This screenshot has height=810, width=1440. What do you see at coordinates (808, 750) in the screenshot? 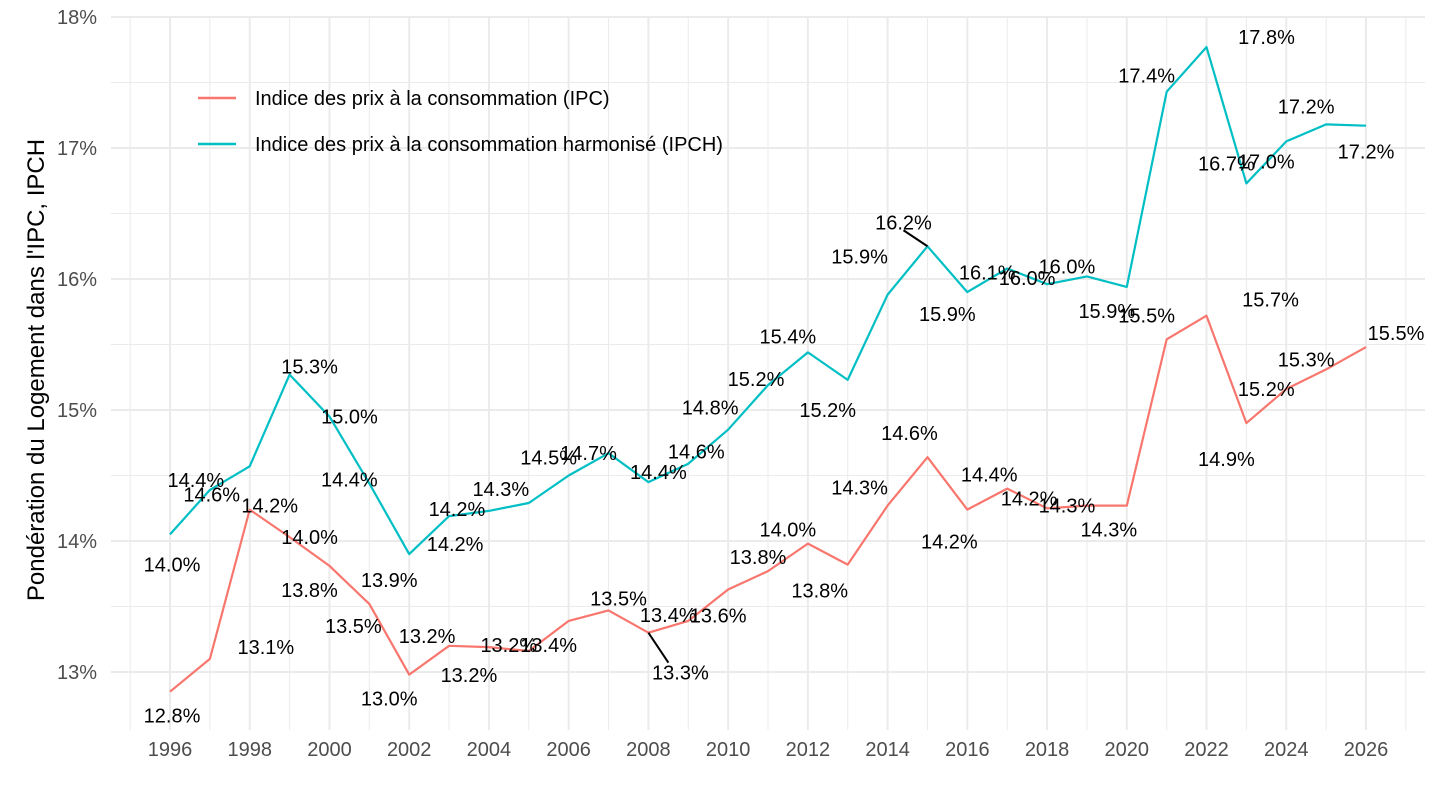
I see `x-tick-label: 2012` at bounding box center [808, 750].